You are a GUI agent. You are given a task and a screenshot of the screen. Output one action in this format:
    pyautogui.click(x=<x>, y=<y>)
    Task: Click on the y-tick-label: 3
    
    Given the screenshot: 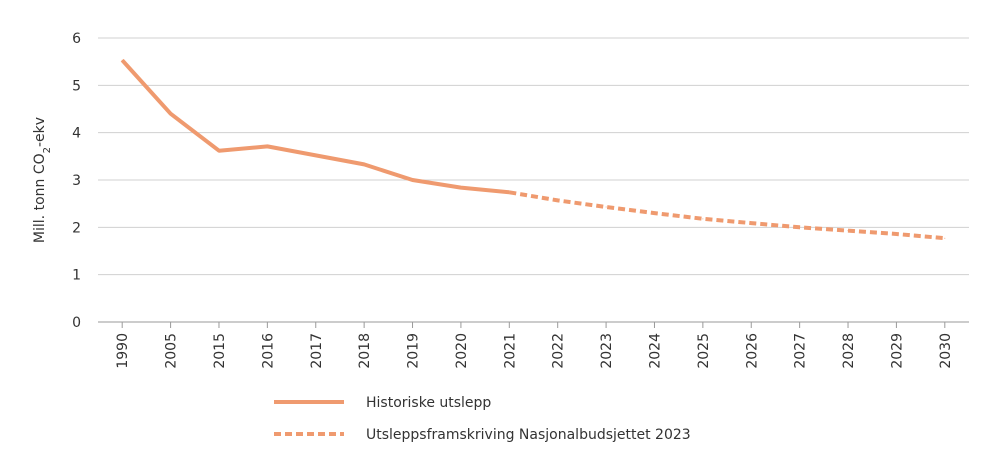 What is the action you would take?
    pyautogui.click(x=76, y=181)
    